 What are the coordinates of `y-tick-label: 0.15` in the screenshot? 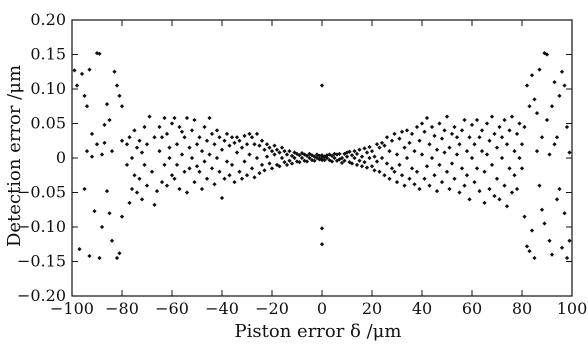 It's located at (48, 54).